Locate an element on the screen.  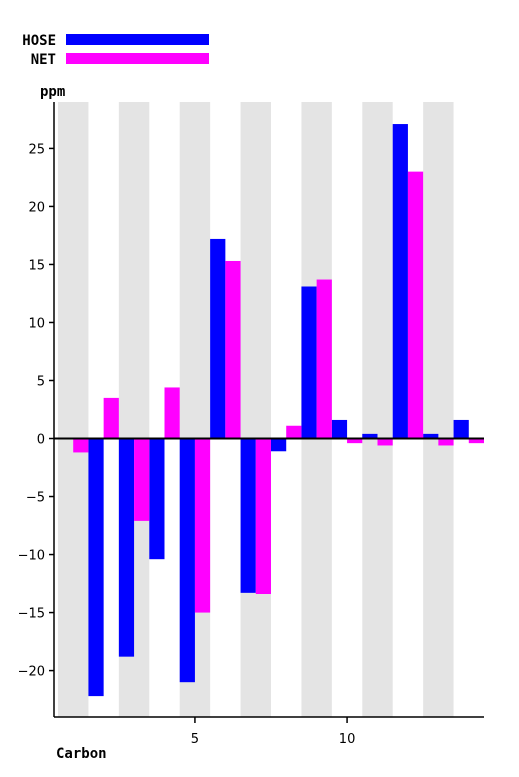
legend-swatch-hose is located at coordinates (137, 39).